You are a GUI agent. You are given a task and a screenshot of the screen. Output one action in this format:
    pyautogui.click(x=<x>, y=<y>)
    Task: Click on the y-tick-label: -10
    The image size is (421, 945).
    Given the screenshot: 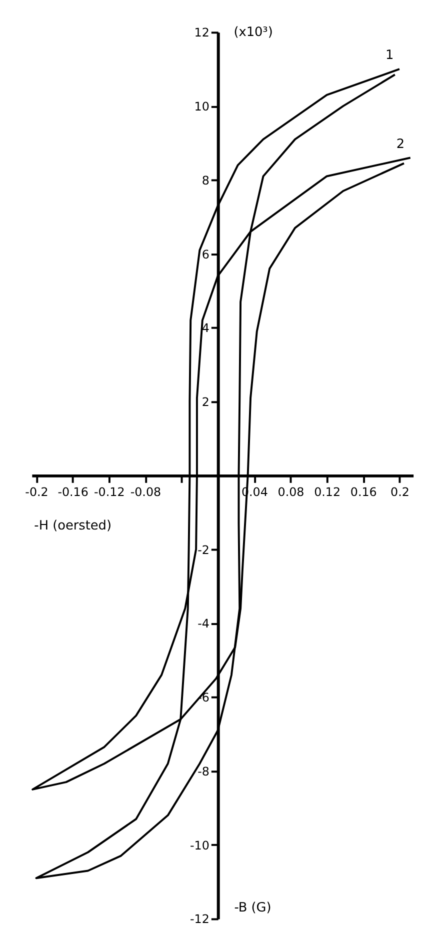 What is the action you would take?
    pyautogui.click(x=200, y=845)
    